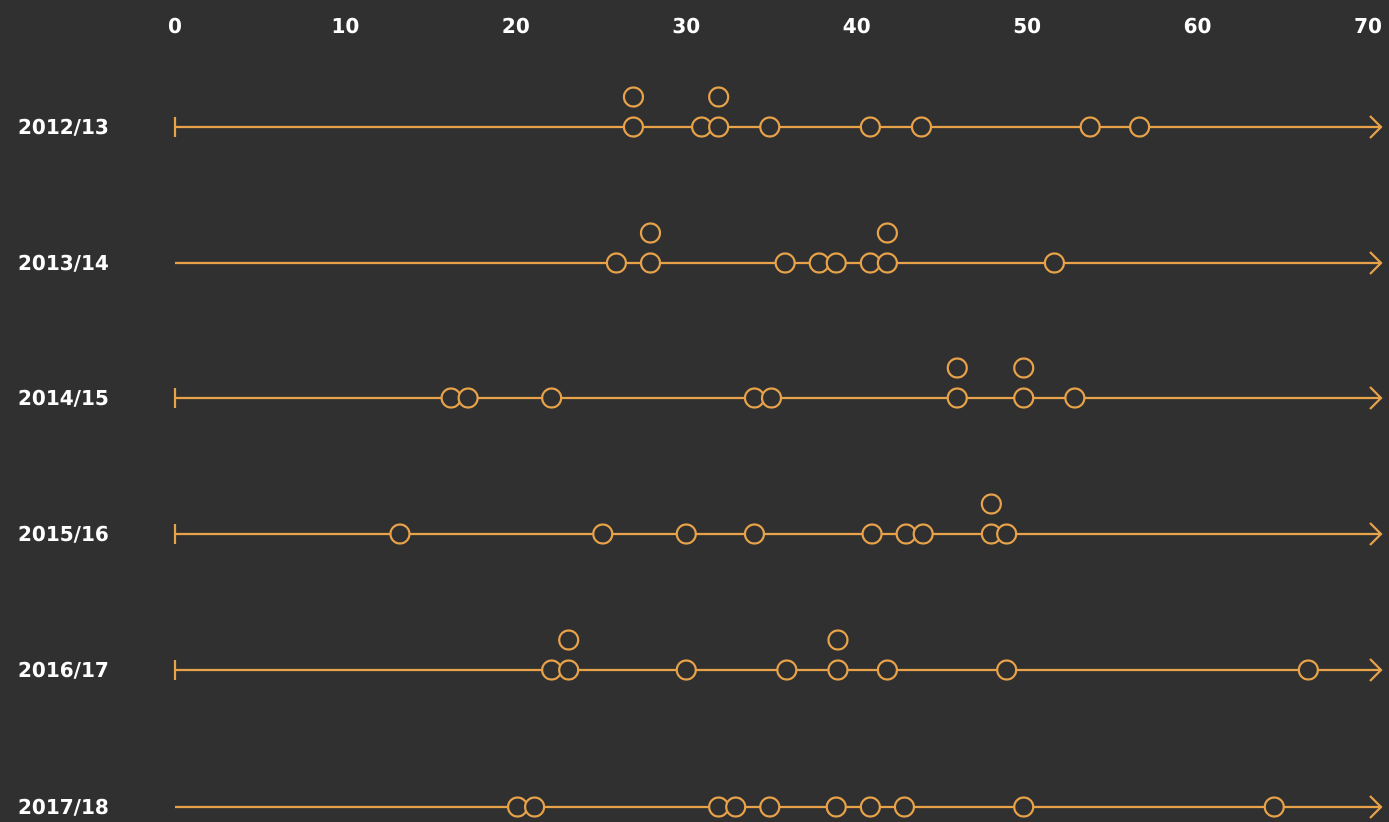 The image size is (1389, 822). Describe the element at coordinates (686, 26) in the screenshot. I see `x-tick-label: 30` at that location.